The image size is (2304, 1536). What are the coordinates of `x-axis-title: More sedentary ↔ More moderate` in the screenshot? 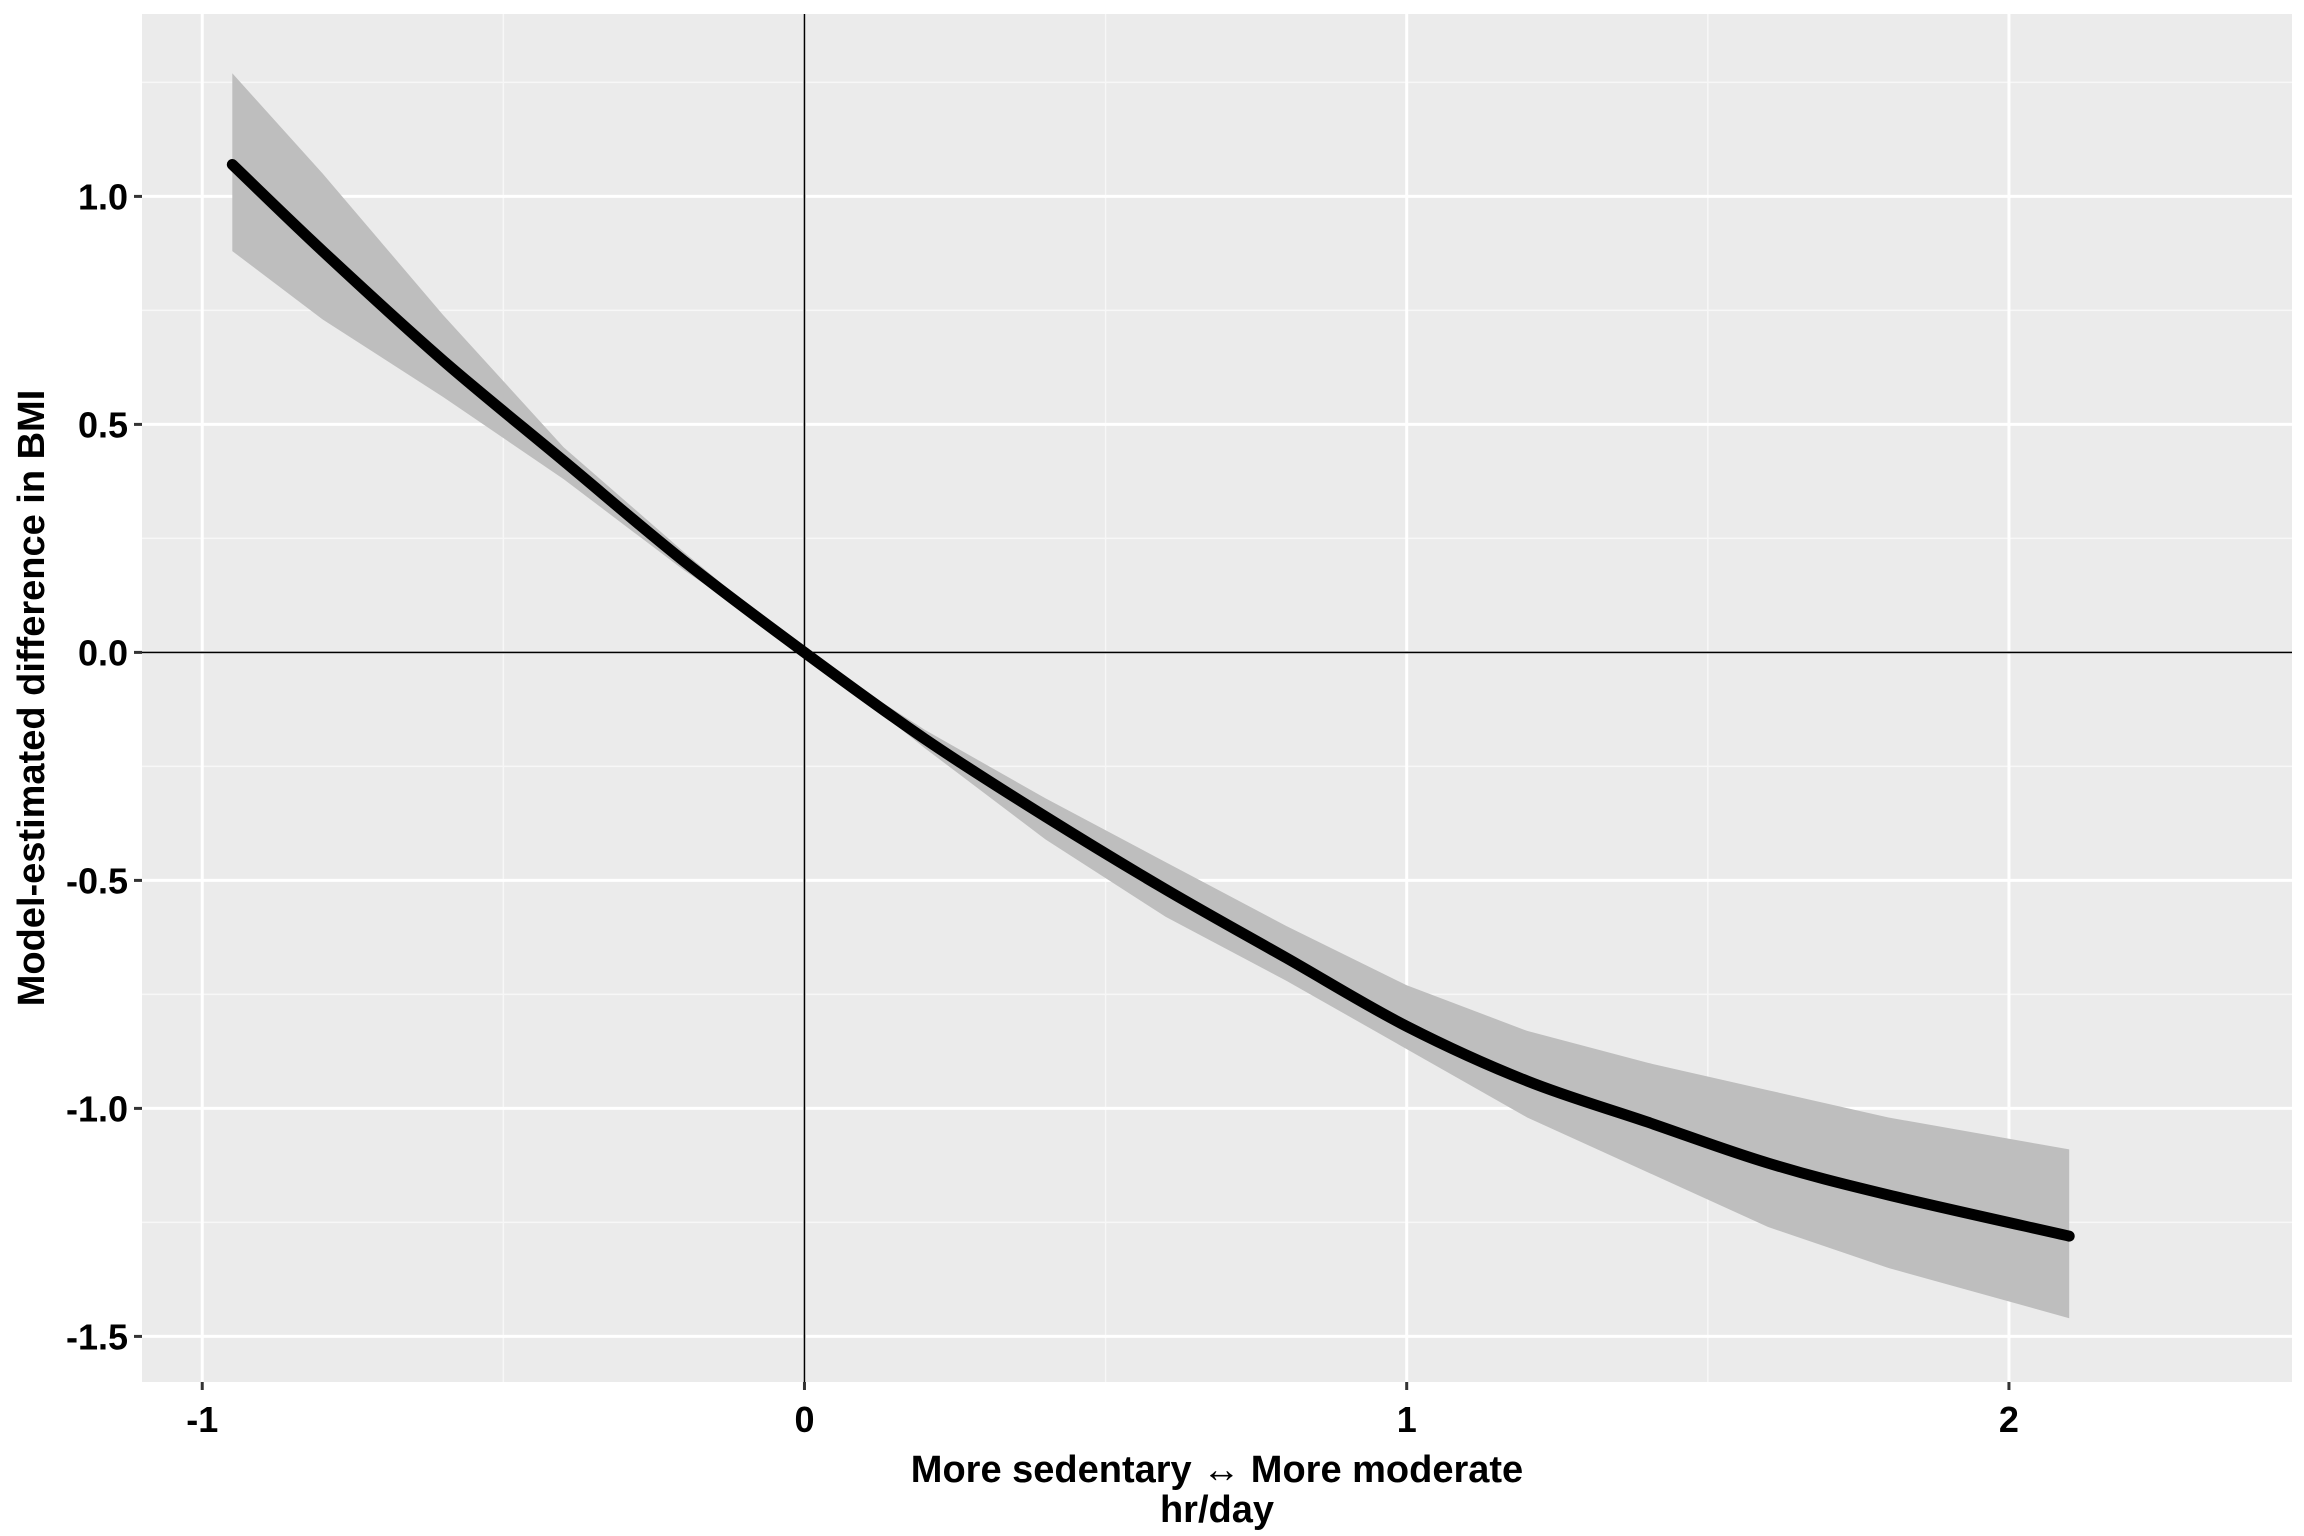 It's located at (1217, 1470).